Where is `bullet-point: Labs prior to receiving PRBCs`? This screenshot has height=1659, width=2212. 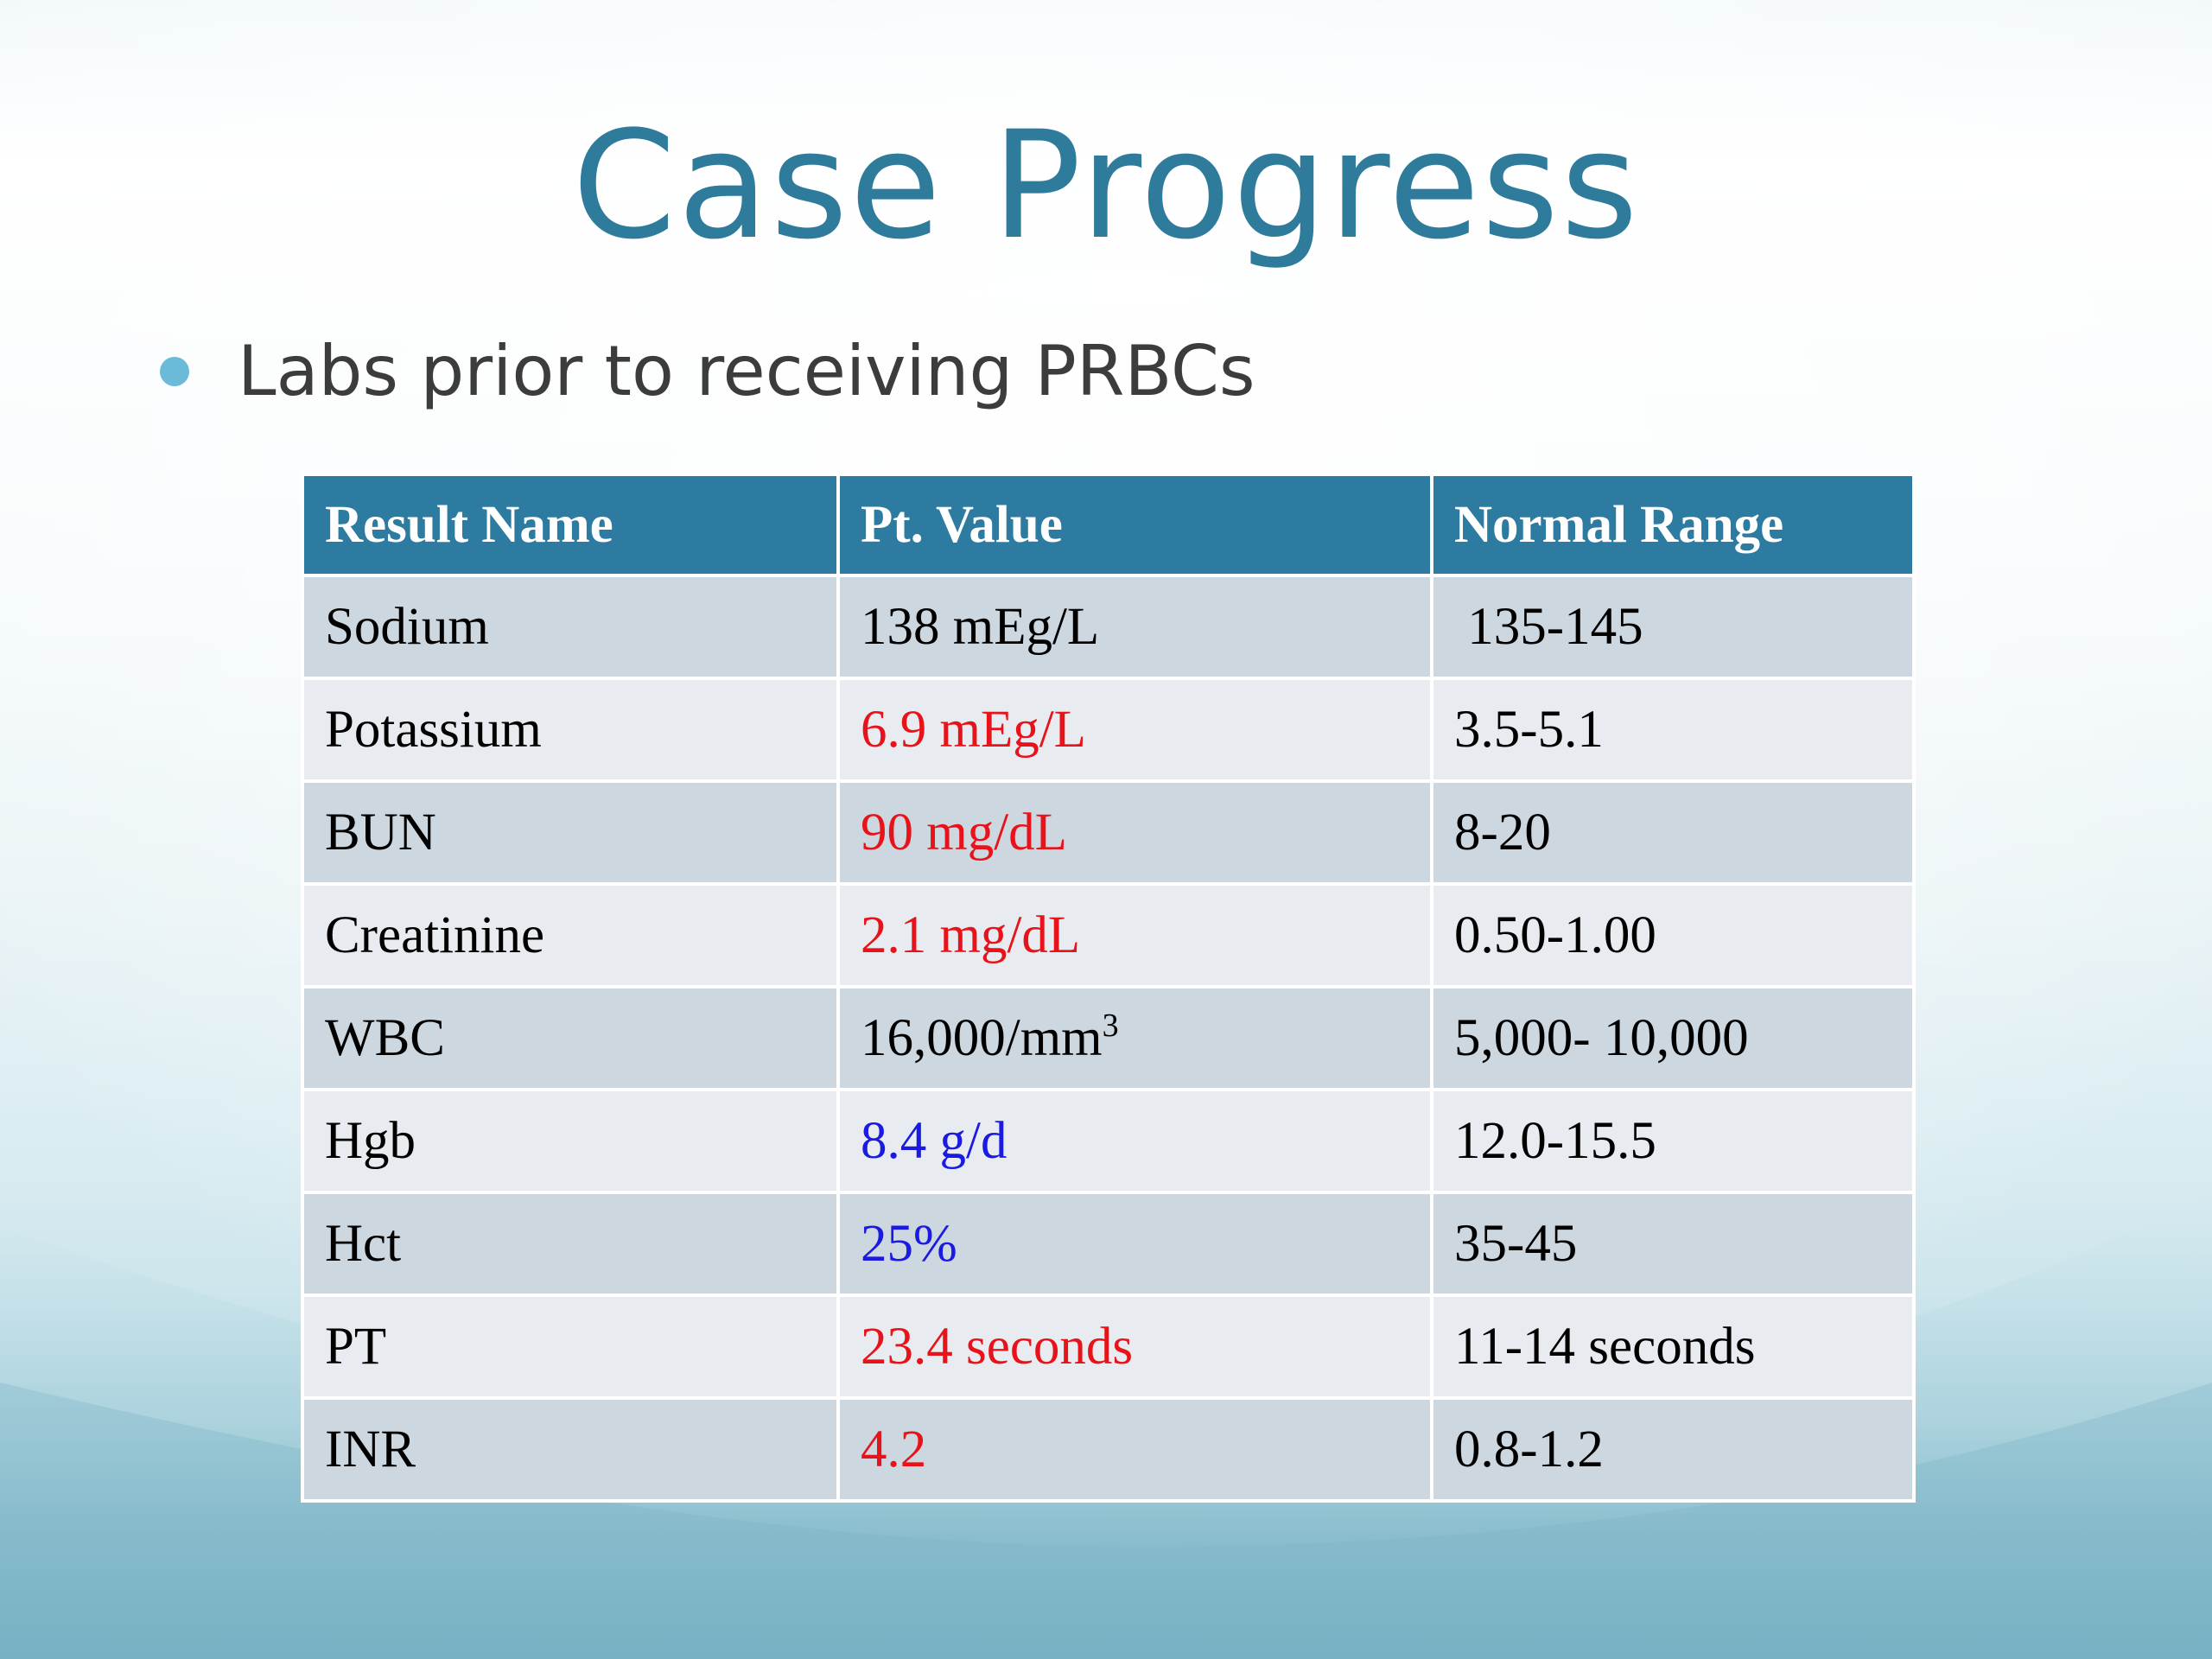
bullet-point: Labs prior to receiving PRBCs is located at coordinates (707, 371).